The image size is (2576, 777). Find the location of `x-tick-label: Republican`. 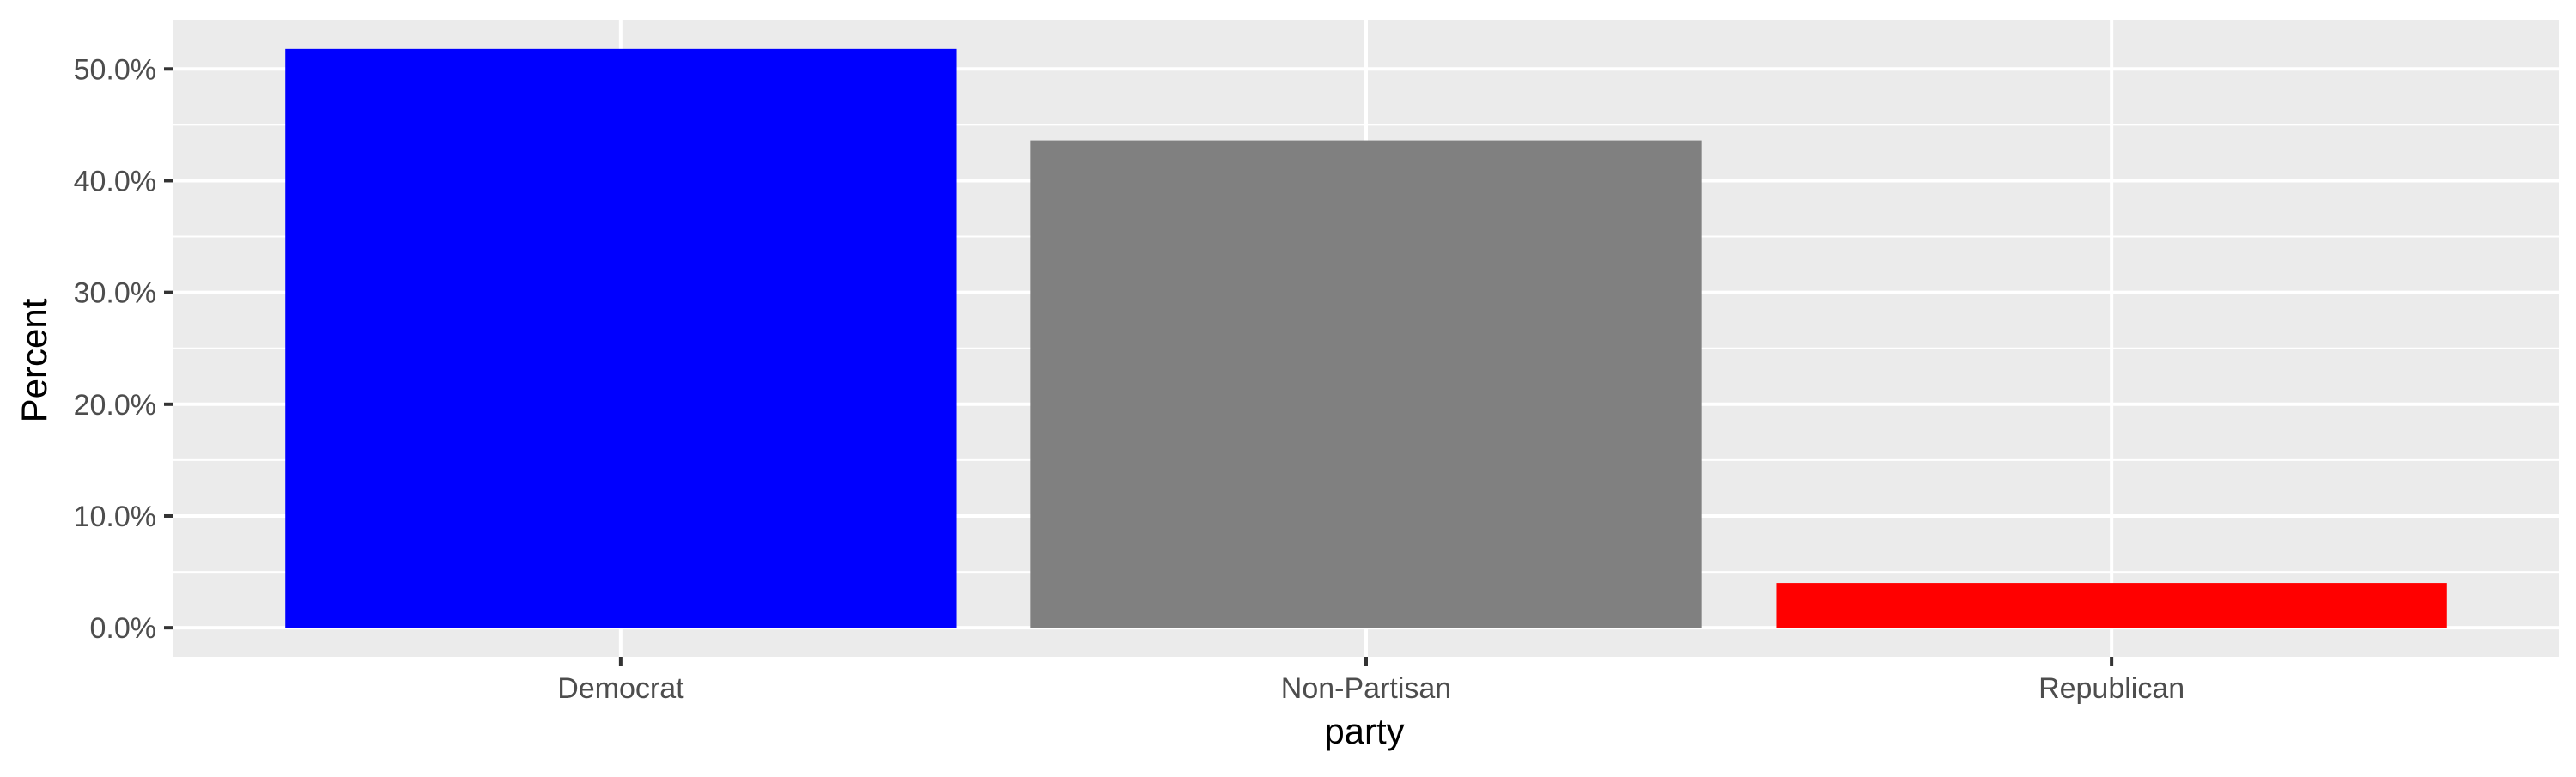

x-tick-label: Republican is located at coordinates (2111, 688).